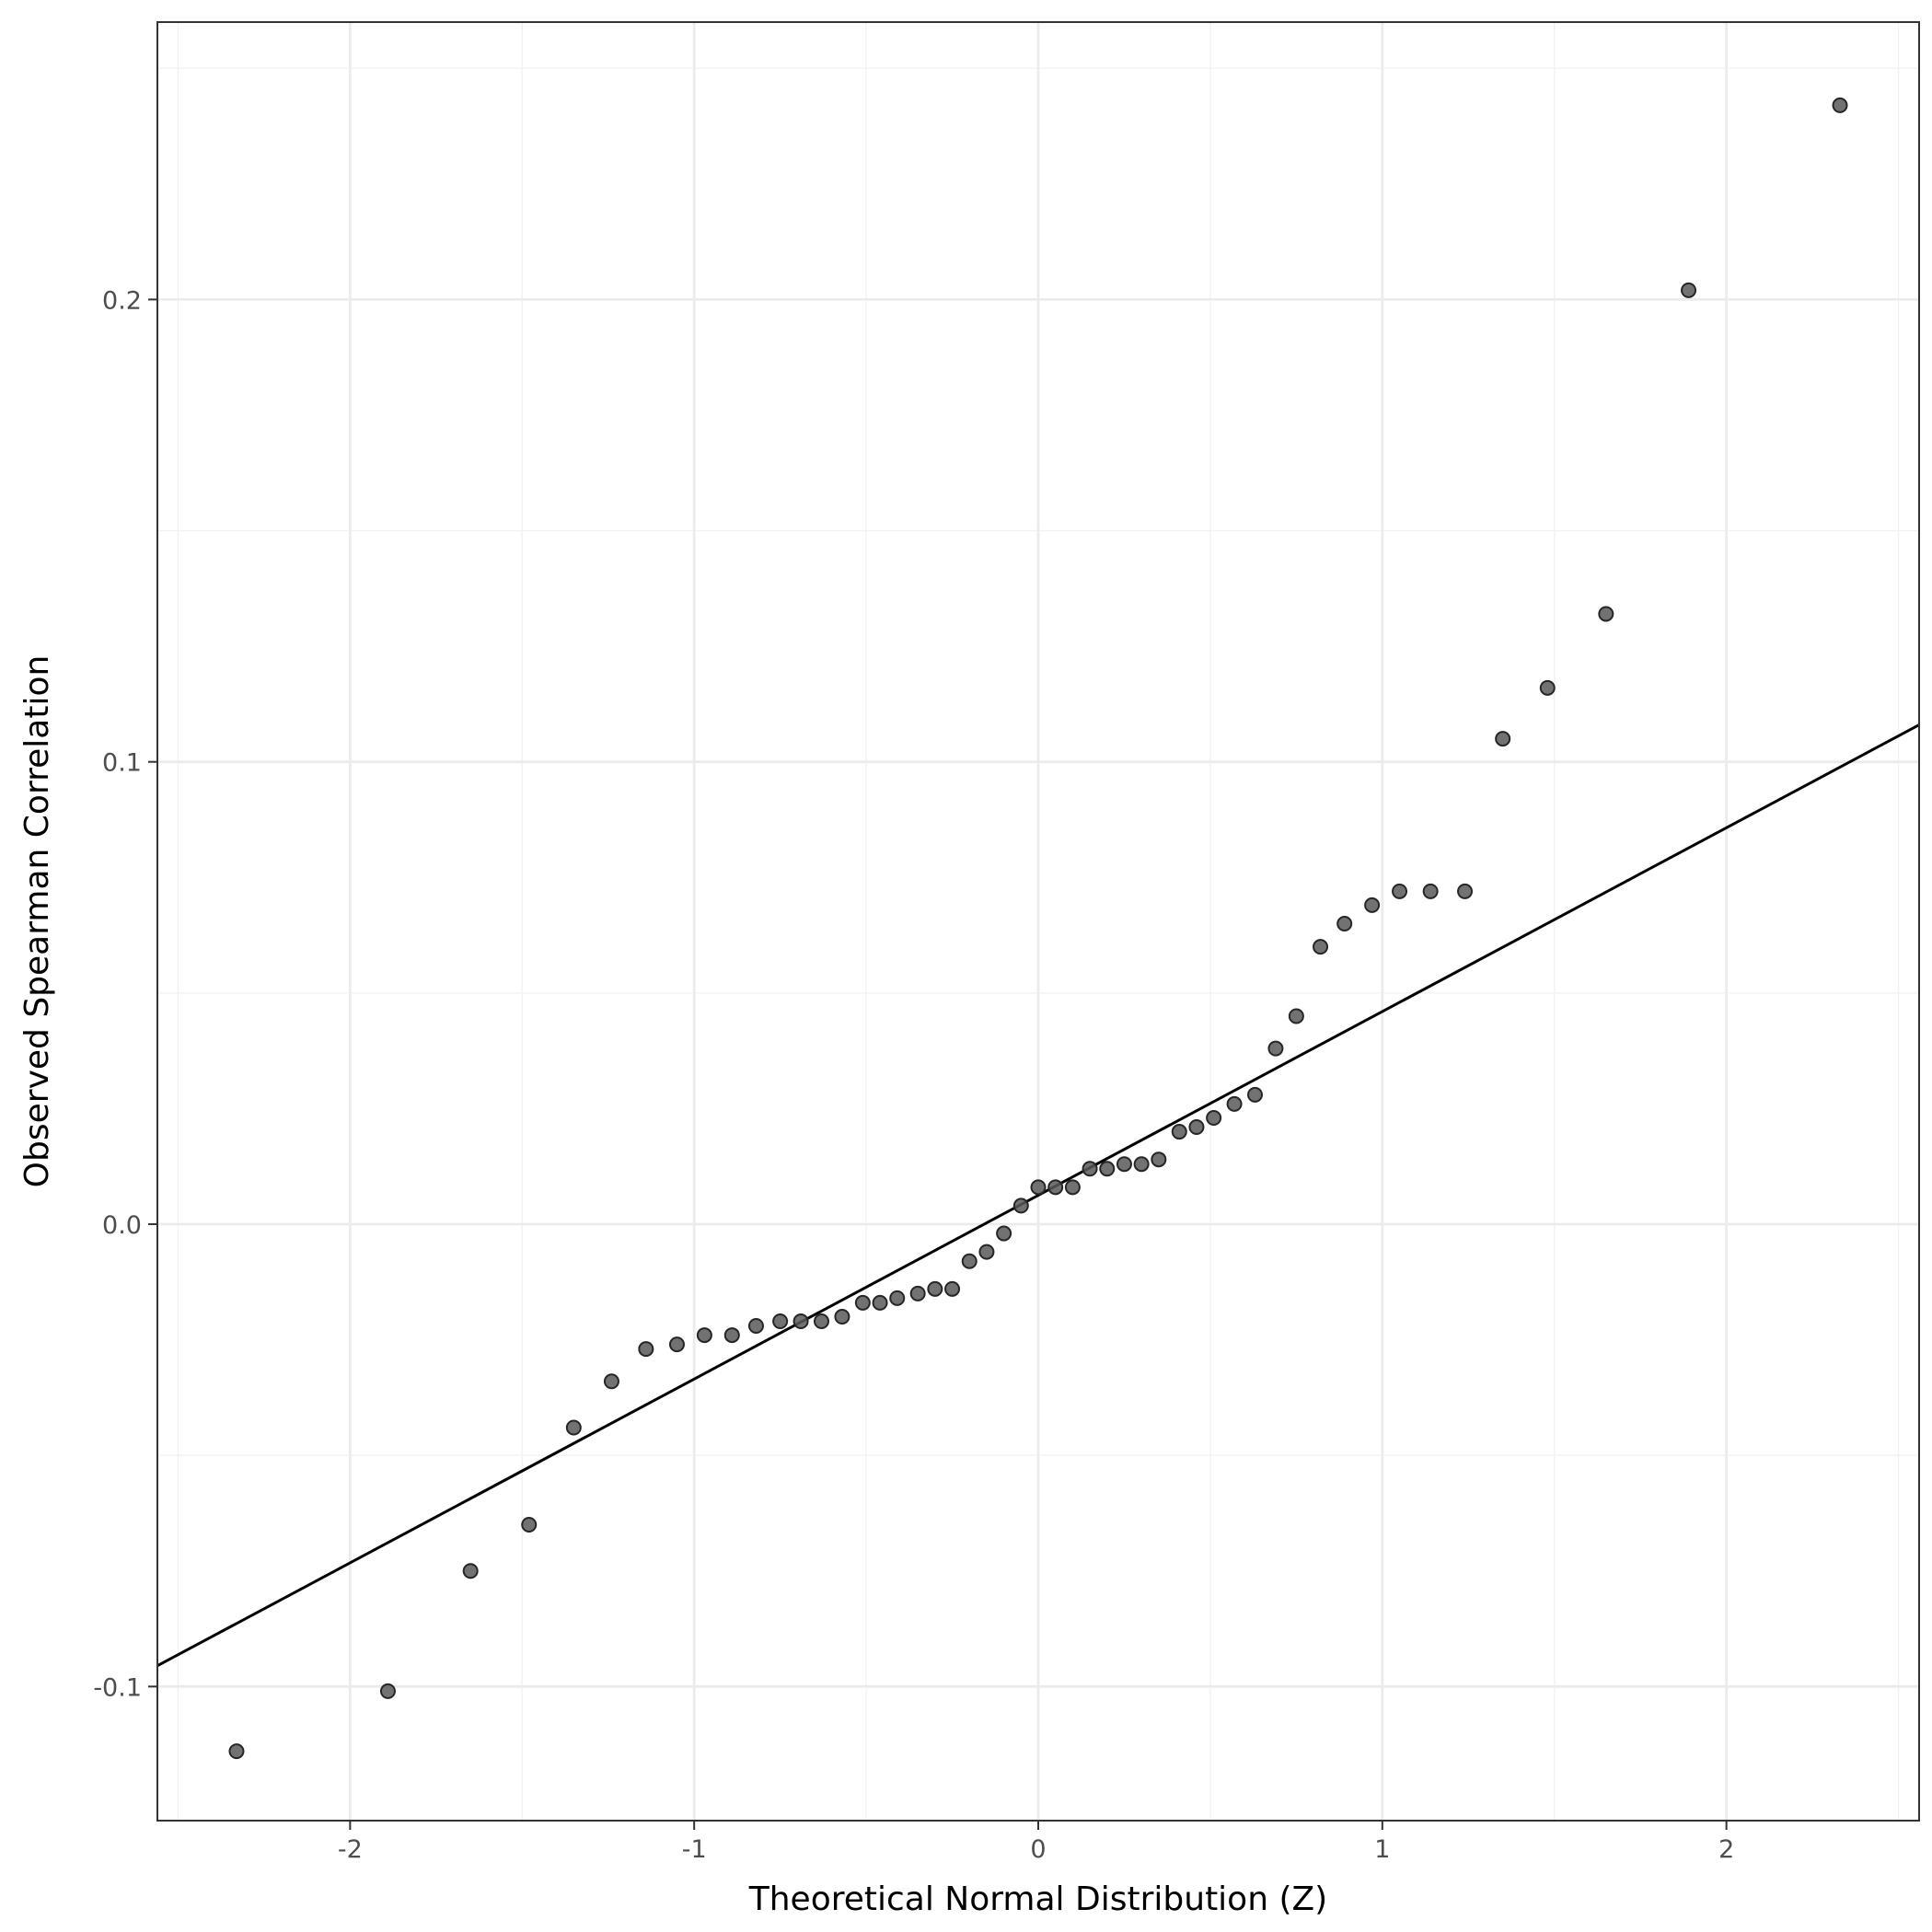 Image resolution: width=1932 pixels, height=1932 pixels. I want to click on y-tick-label: 0.1, so click(122, 764).